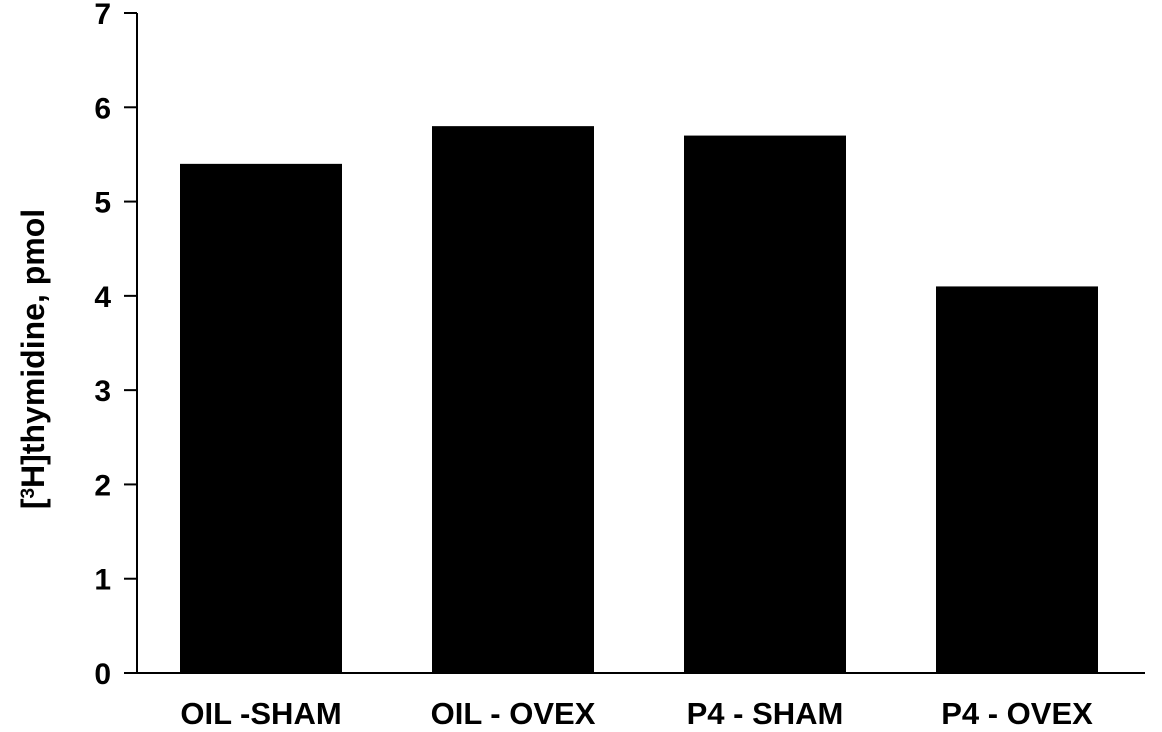  What do you see at coordinates (1017, 713) in the screenshot?
I see `x-category-label: P4 - OVEX` at bounding box center [1017, 713].